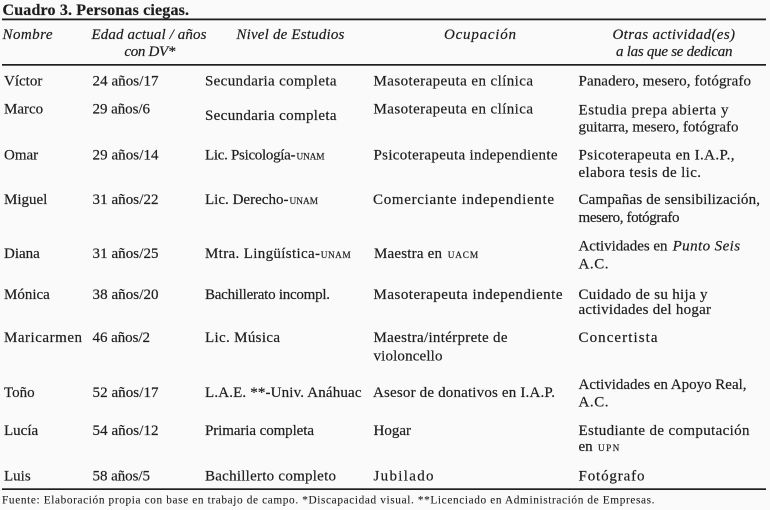 The width and height of the screenshot is (770, 510). What do you see at coordinates (283, 393) in the screenshot?
I see `svg-text: L.A.E. **-Univ. Anáhuac` at bounding box center [283, 393].